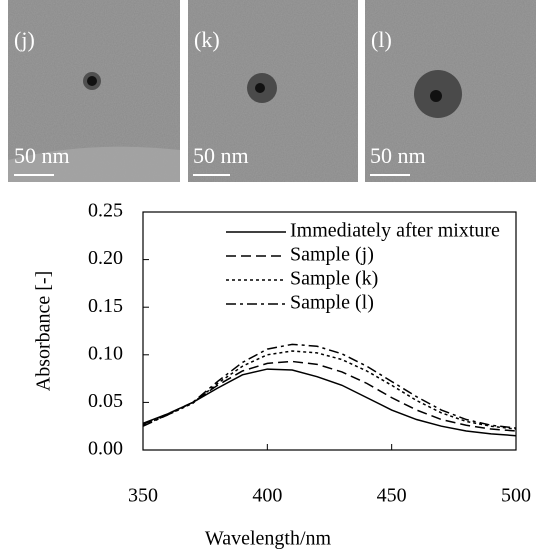 The height and width of the screenshot is (554, 536). What do you see at coordinates (334, 279) in the screenshot?
I see `legend-label: Sample (k)` at bounding box center [334, 279].